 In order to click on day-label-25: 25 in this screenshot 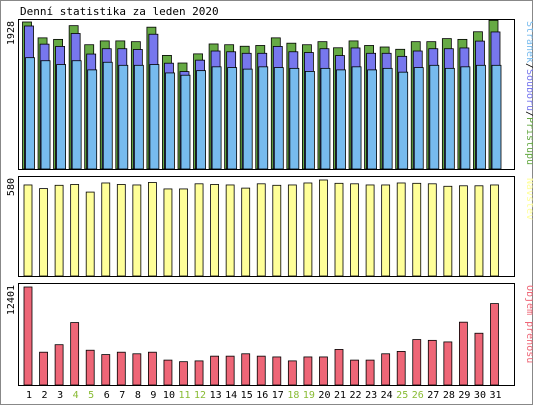, I will do `click(402, 395)`.